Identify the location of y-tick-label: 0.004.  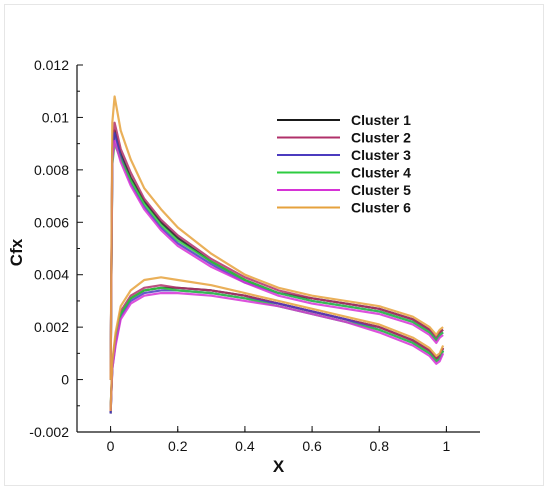
(51, 275).